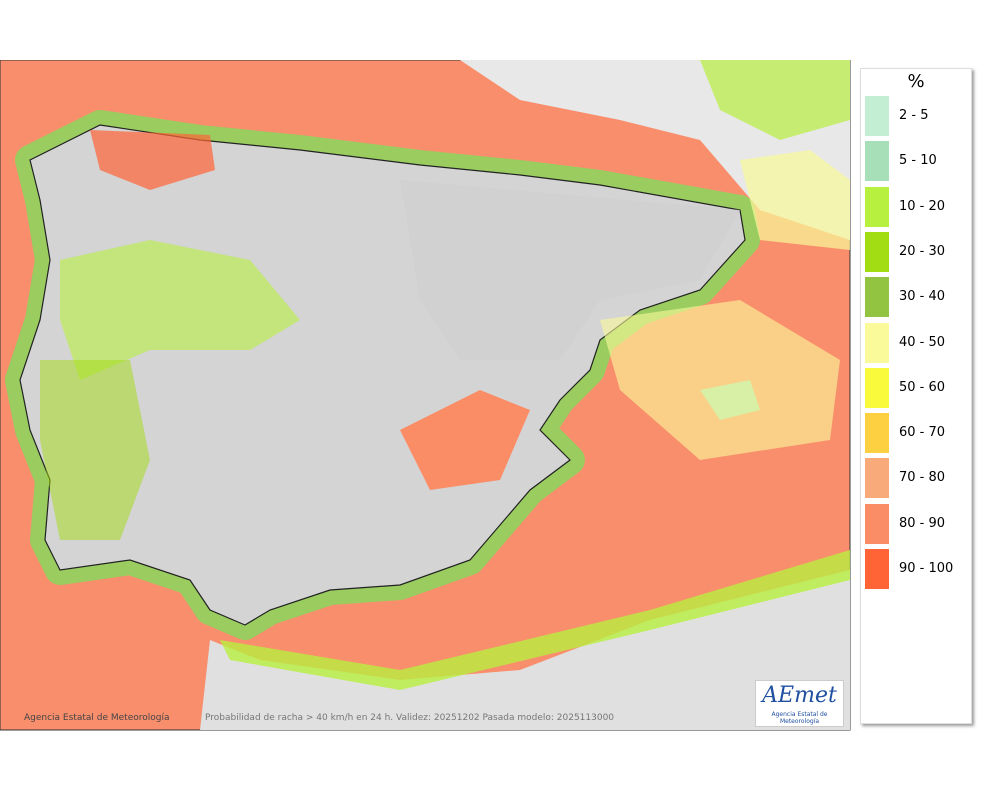 The image size is (1000, 790). Describe the element at coordinates (570, 270) in the screenshot. I see `relief` at that location.